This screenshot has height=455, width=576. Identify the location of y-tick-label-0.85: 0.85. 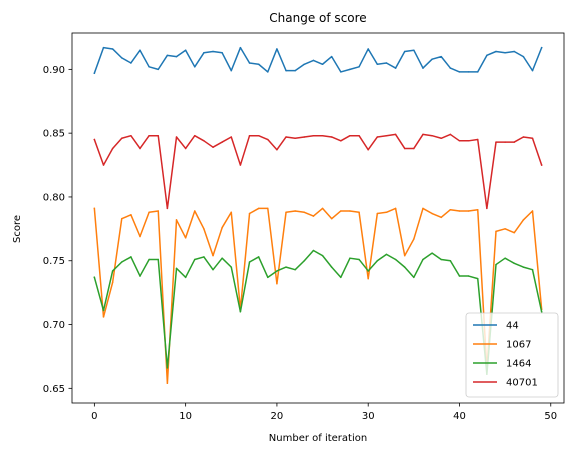
(54, 134).